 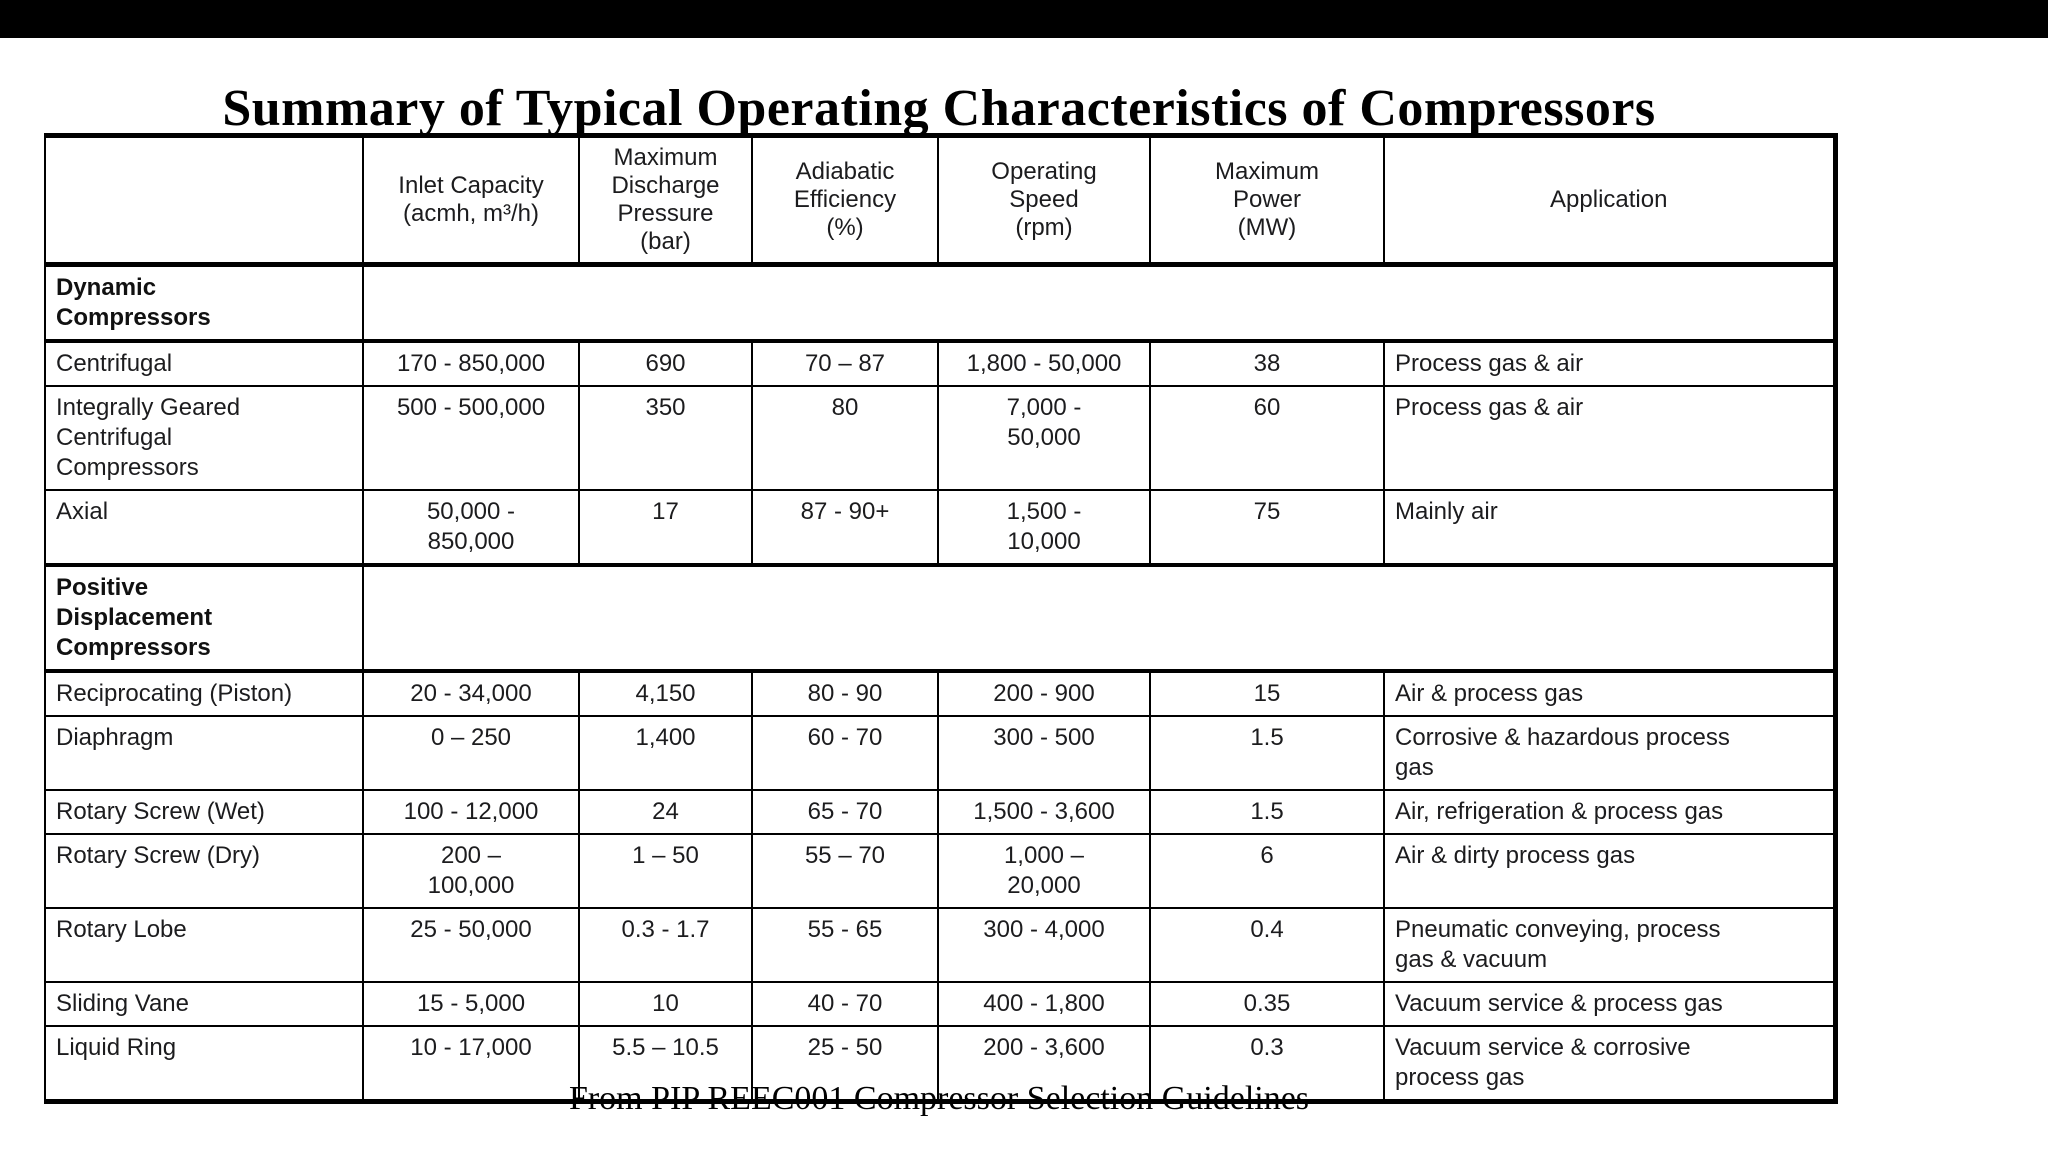 I want to click on col-header-operating-speed: Operating Speed (rpm), so click(x=1044, y=200).